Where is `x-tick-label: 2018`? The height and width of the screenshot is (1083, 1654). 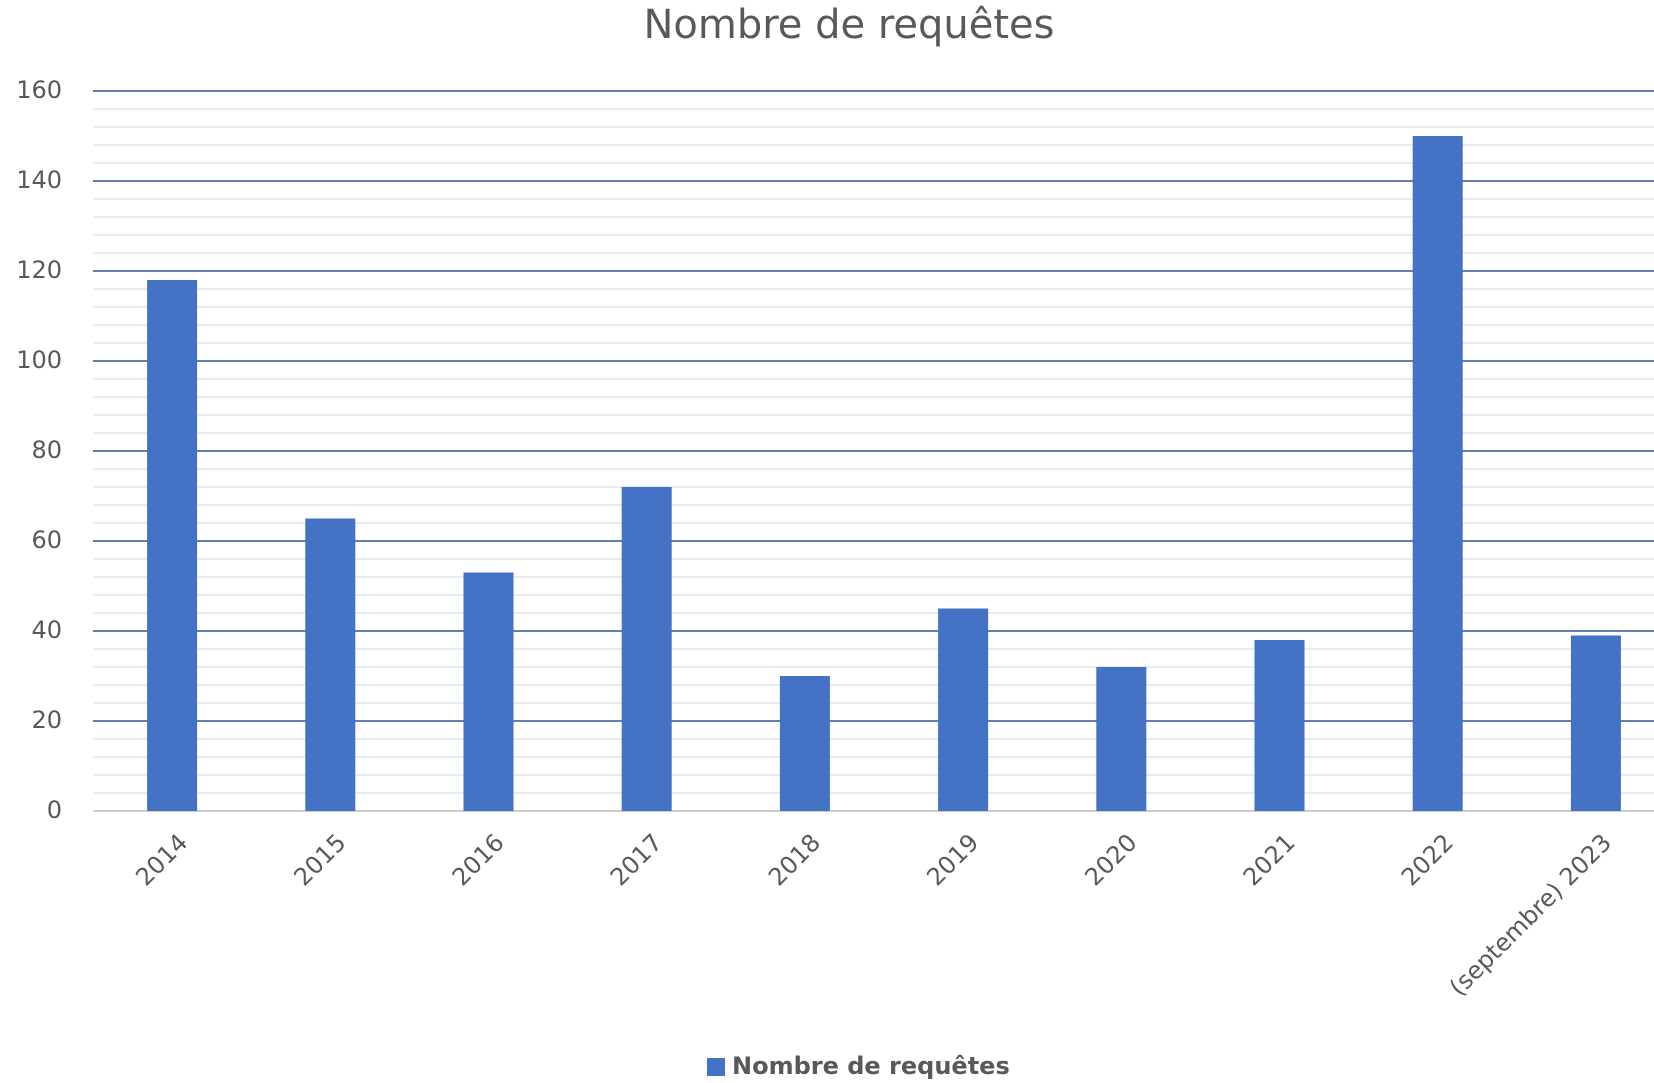
x-tick-label: 2018 is located at coordinates (794, 859).